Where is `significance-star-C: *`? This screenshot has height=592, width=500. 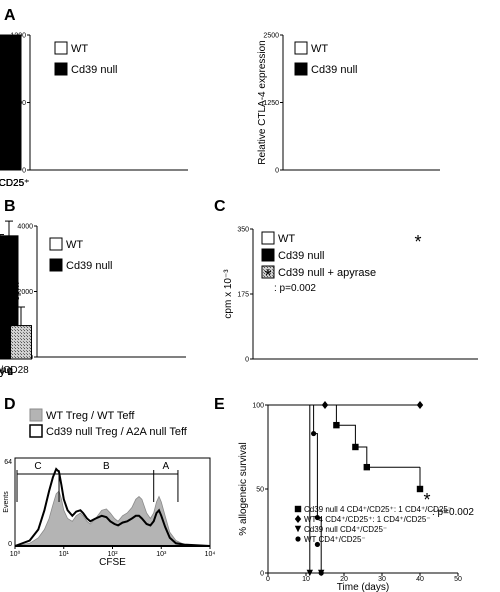
significance-star-C: * is located at coordinates (267, 276).